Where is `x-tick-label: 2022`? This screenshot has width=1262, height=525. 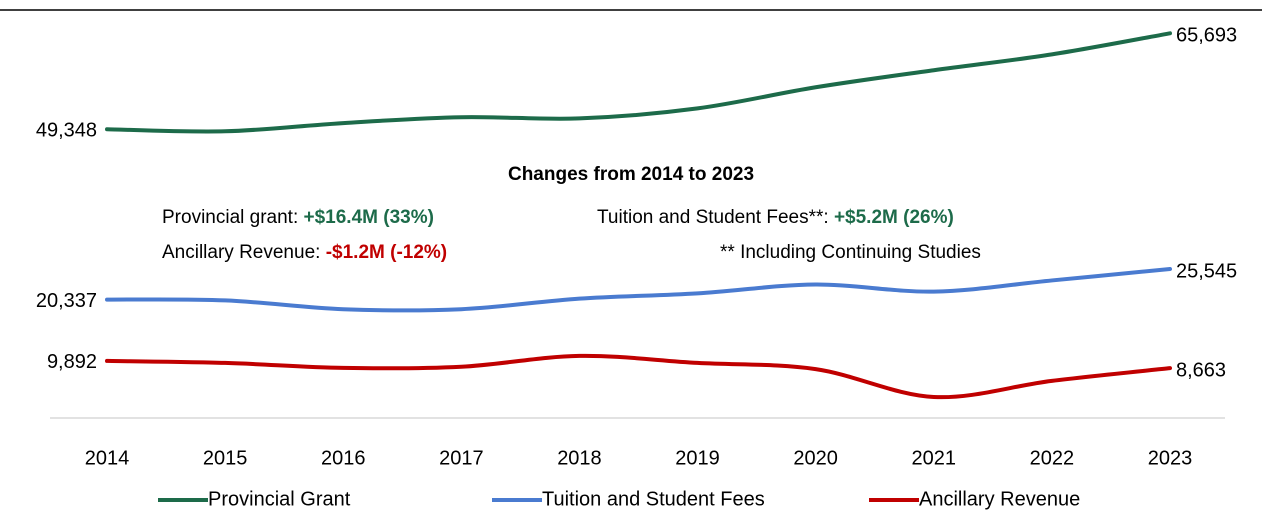 x-tick-label: 2022 is located at coordinates (1052, 458).